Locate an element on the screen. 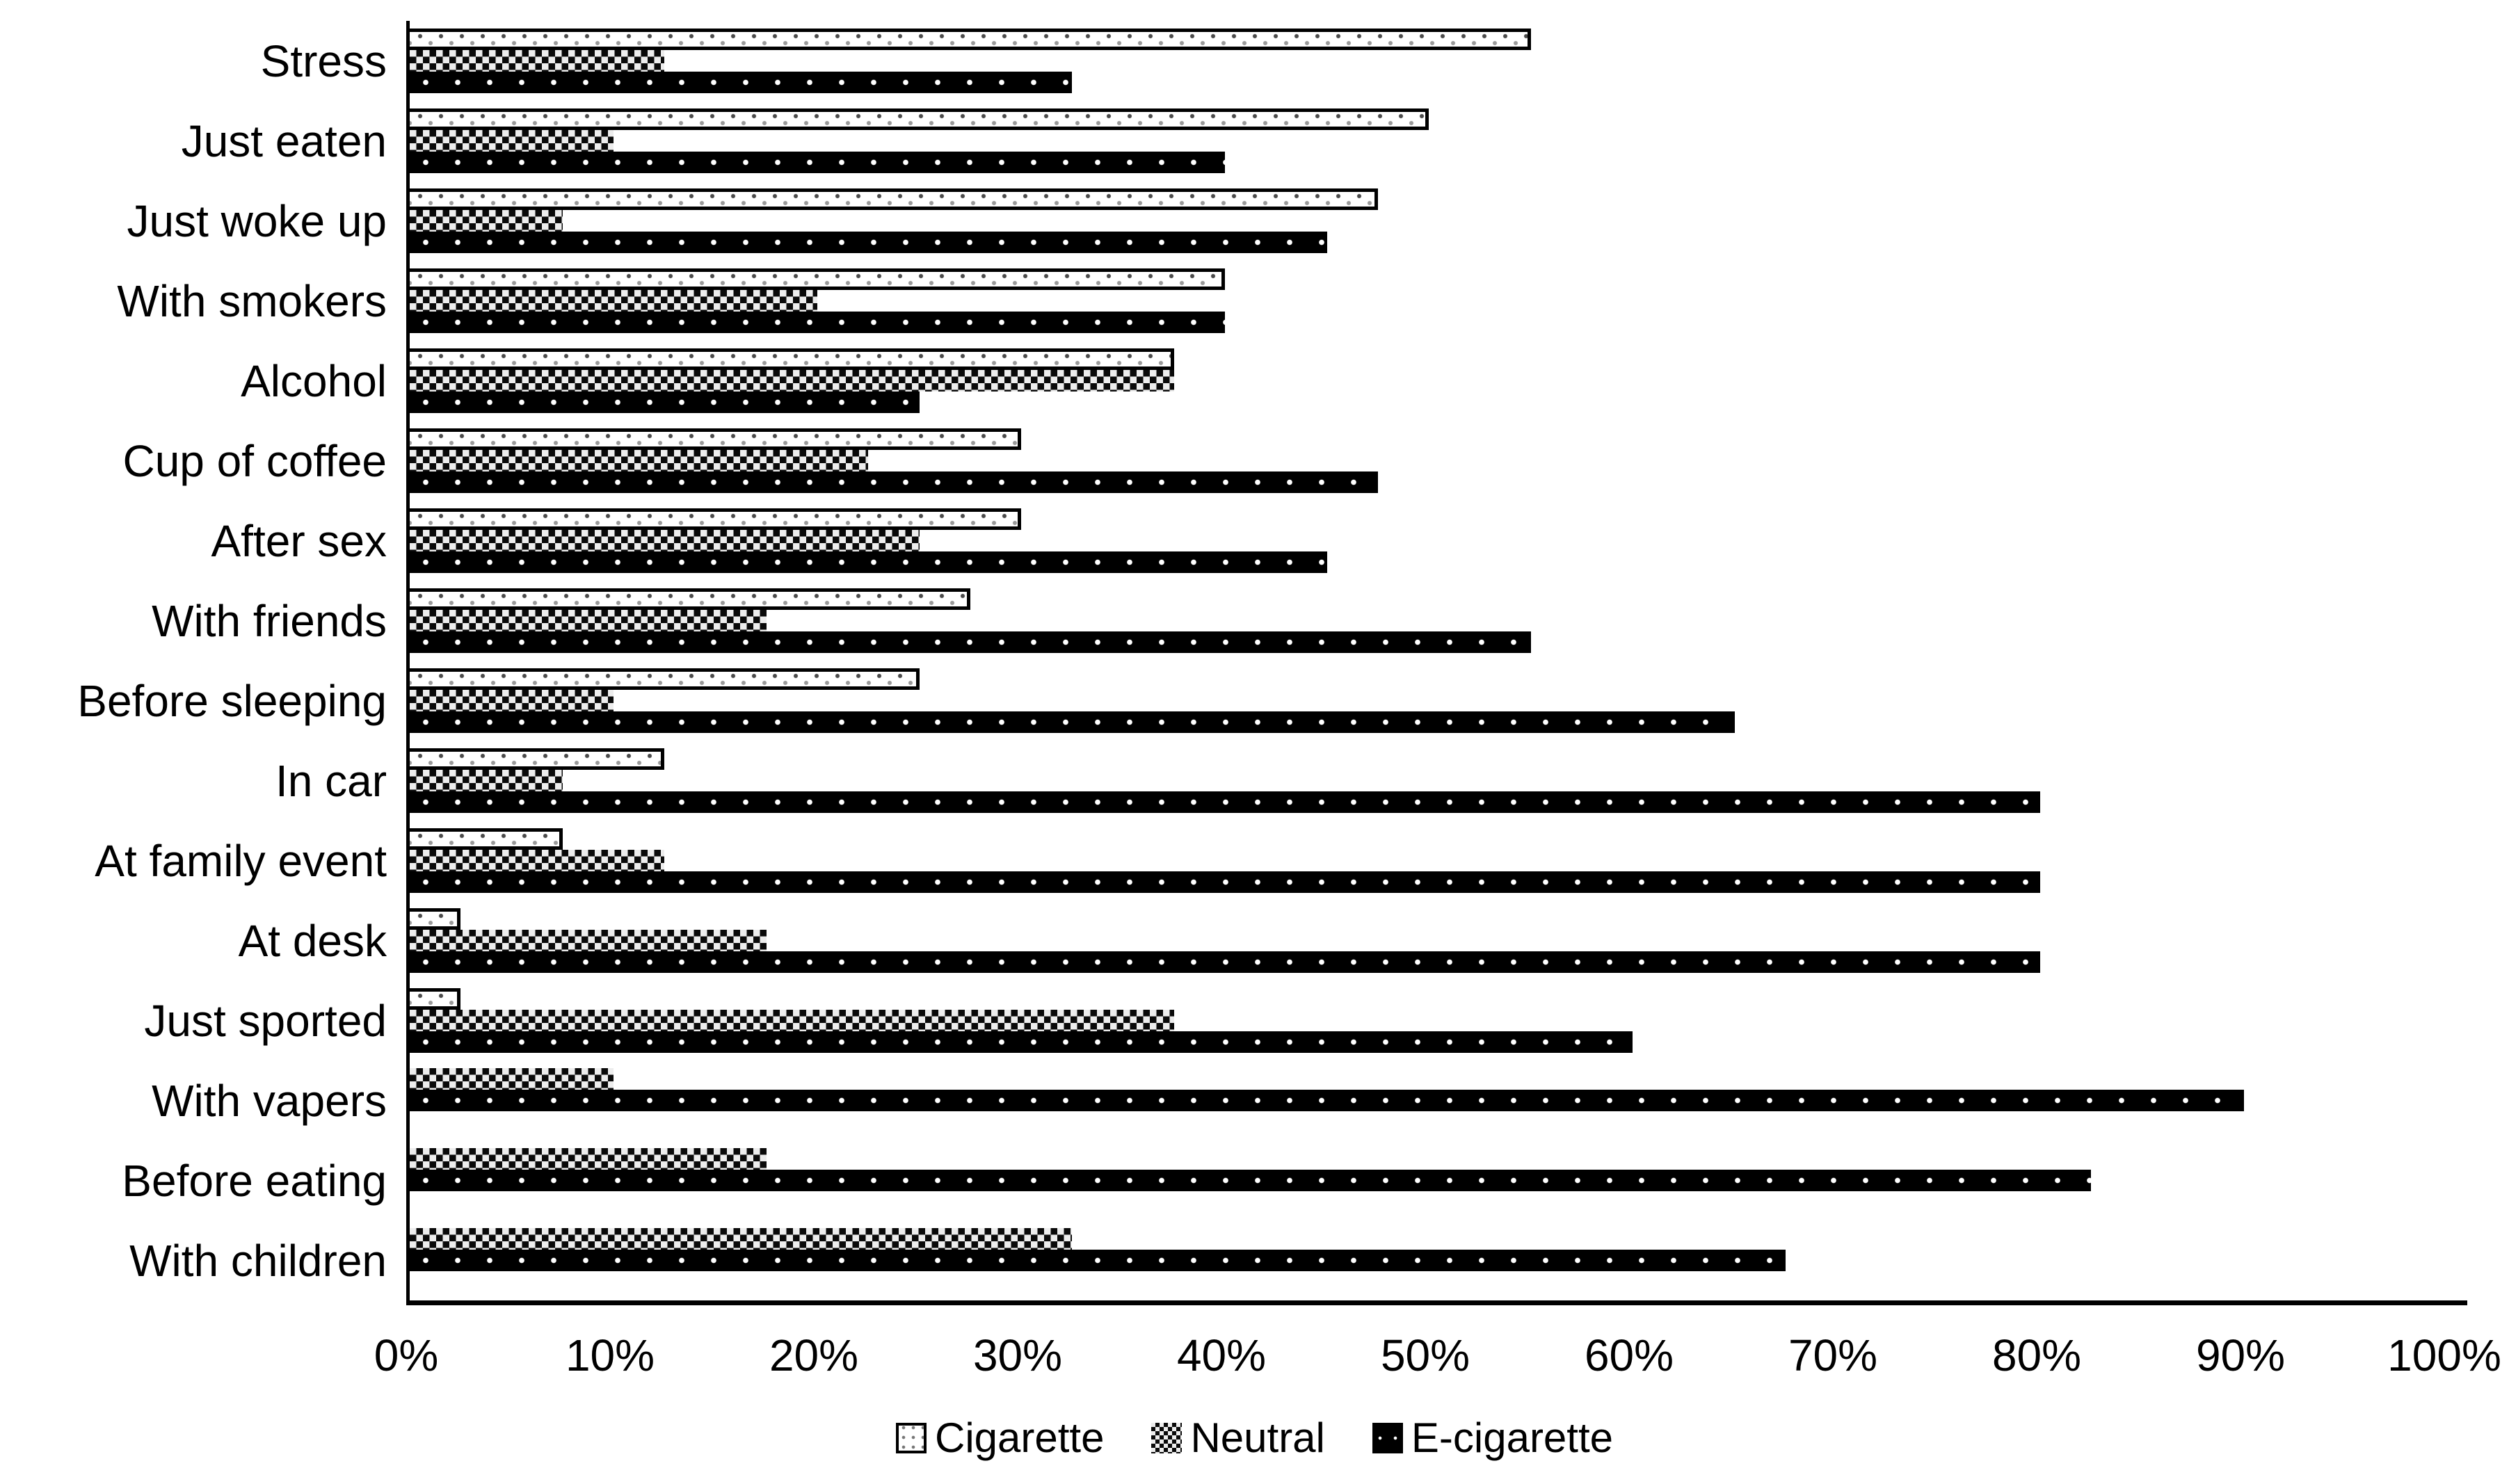  legend: Cigarette Neutral E-cigarette is located at coordinates (1254, 1438).